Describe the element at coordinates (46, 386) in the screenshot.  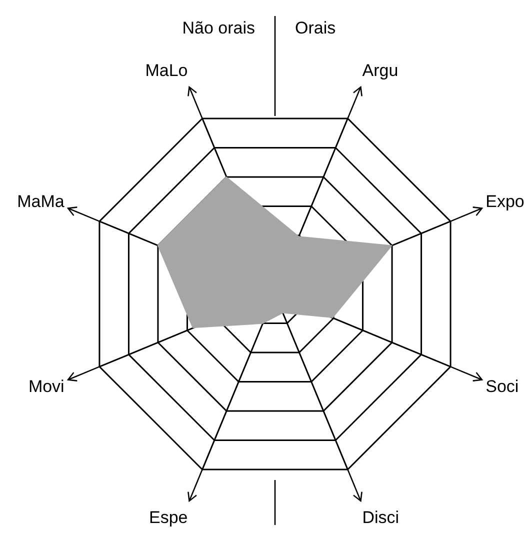
I see `spoke-label: Movi` at that location.